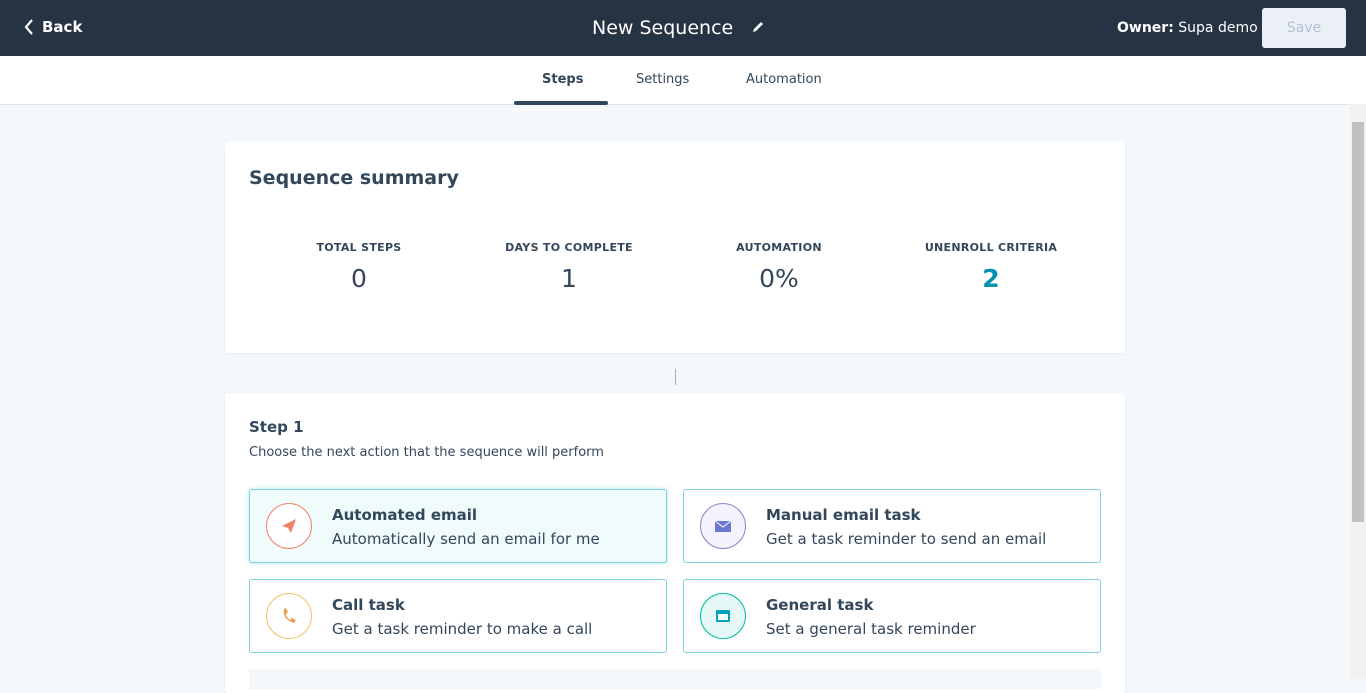 The width and height of the screenshot is (1366, 693). Describe the element at coordinates (1145, 28) in the screenshot. I see `owner-label: Owner:` at that location.